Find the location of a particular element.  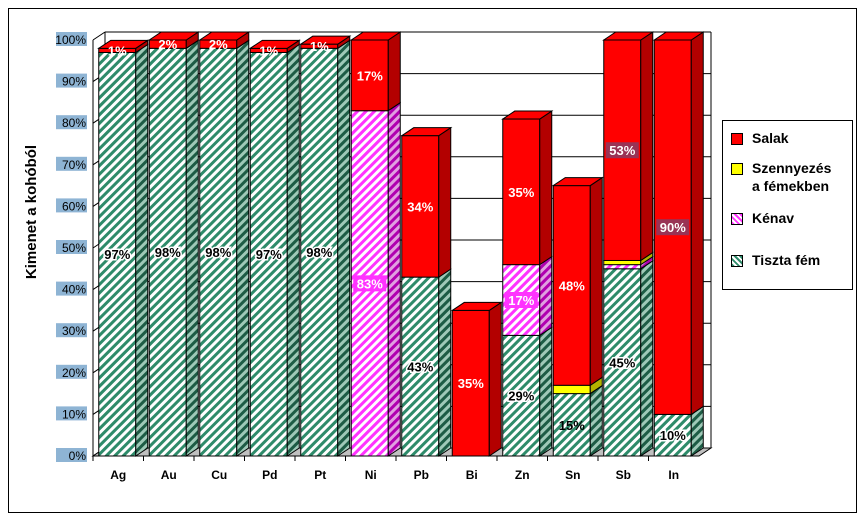

legend-item: Kénav is located at coordinates (762, 218).